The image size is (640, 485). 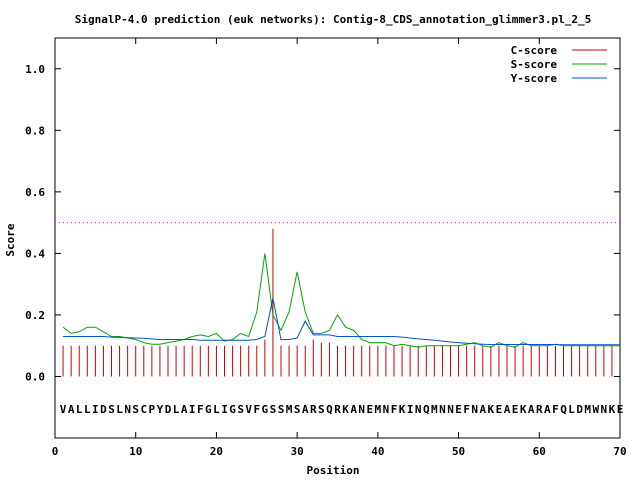 What do you see at coordinates (35, 253) in the screenshot?
I see `y-tick-label: 0.4` at bounding box center [35, 253].